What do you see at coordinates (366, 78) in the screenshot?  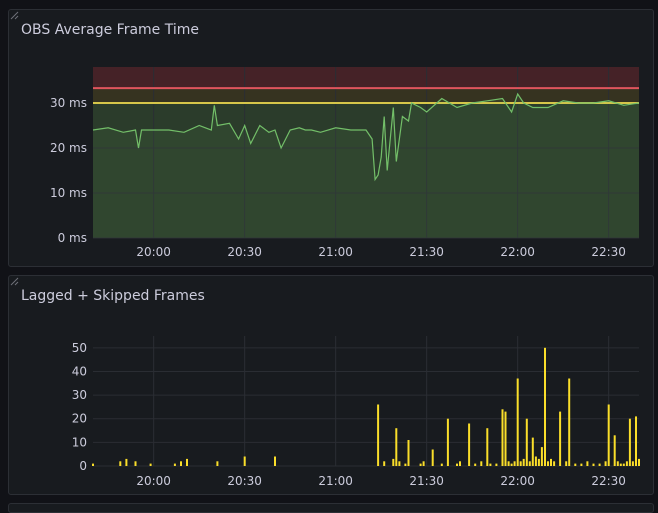 I see `threshold-red-region` at bounding box center [366, 78].